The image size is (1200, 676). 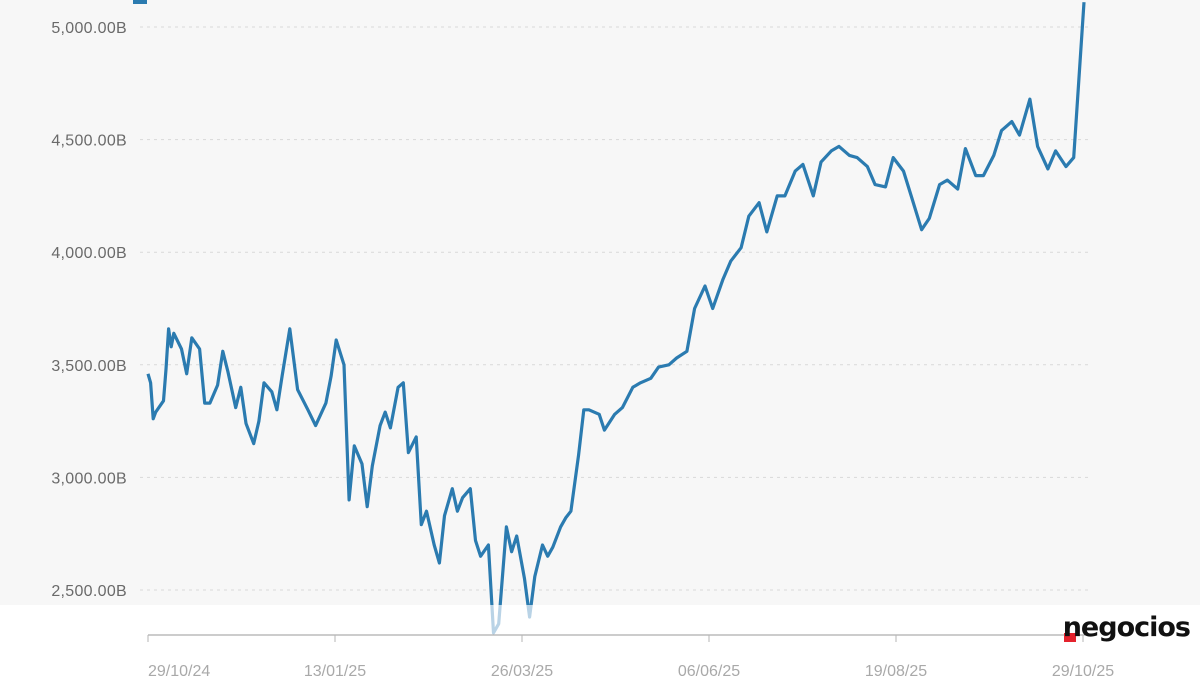 What do you see at coordinates (1083, 669) in the screenshot?
I see `x-tick-label: 29/10/25` at bounding box center [1083, 669].